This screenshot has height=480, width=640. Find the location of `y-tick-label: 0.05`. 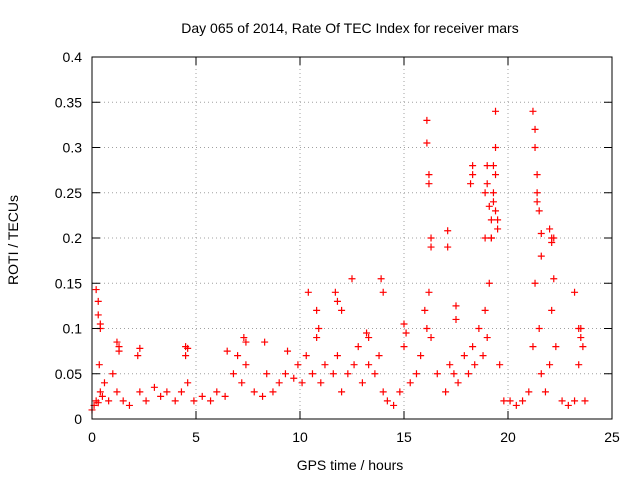

y-tick-label: 0.05 is located at coordinates (68, 374).